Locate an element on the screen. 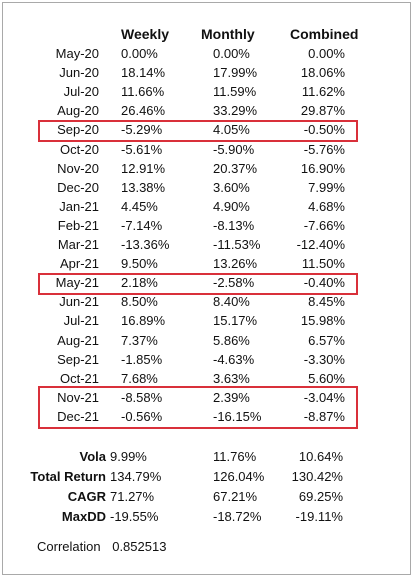 The height and width of the screenshot is (579, 415). weekly-cell: 26.46% is located at coordinates (143, 110).